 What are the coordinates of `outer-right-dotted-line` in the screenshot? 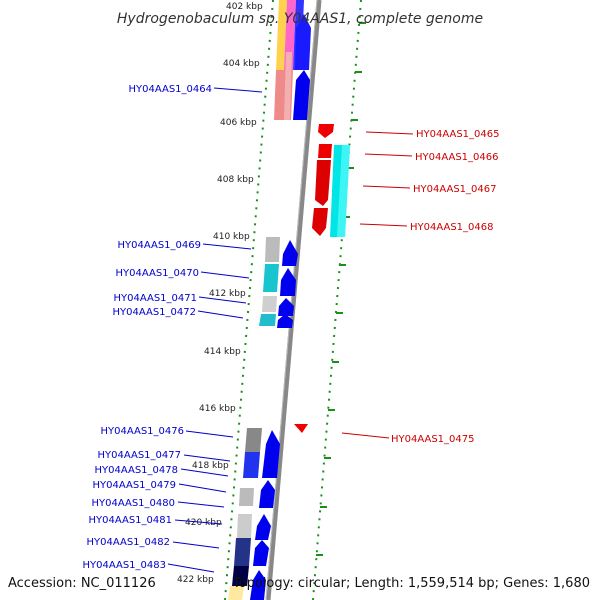 It's located at (337, 300).